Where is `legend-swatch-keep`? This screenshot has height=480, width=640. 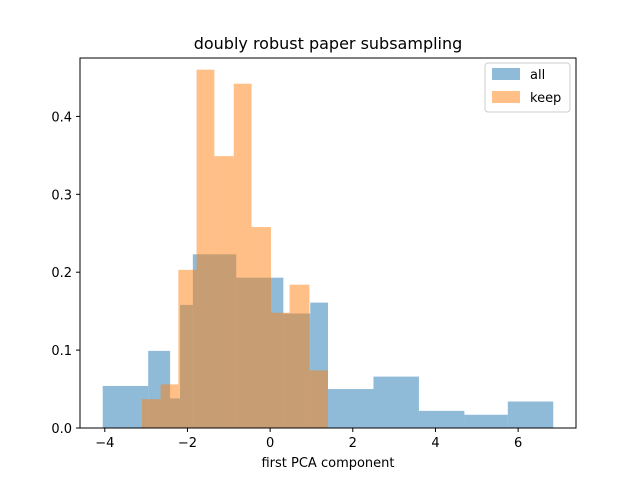
legend-swatch-keep is located at coordinates (506, 97).